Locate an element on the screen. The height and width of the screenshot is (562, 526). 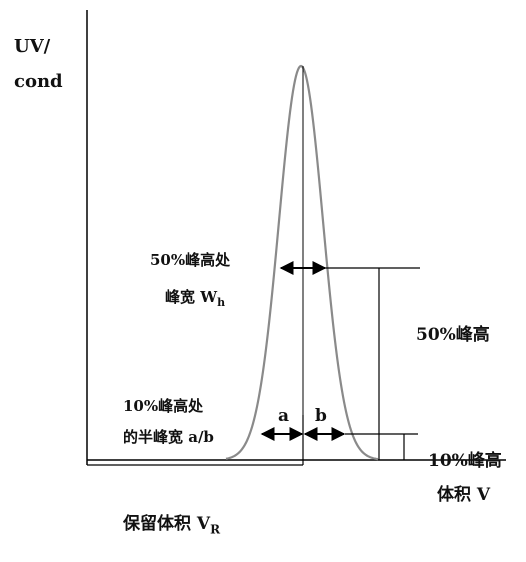
y-axis-title-line2: cond is located at coordinates (38, 81).